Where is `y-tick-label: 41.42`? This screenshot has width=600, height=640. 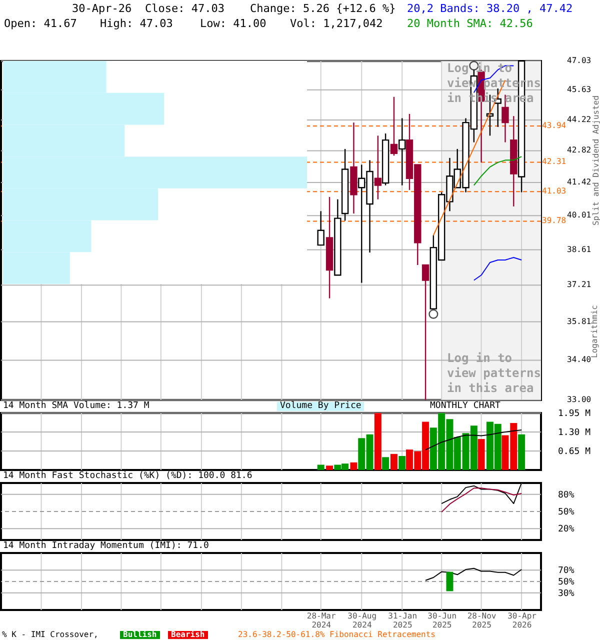
y-tick-label: 41.42 is located at coordinates (579, 182).